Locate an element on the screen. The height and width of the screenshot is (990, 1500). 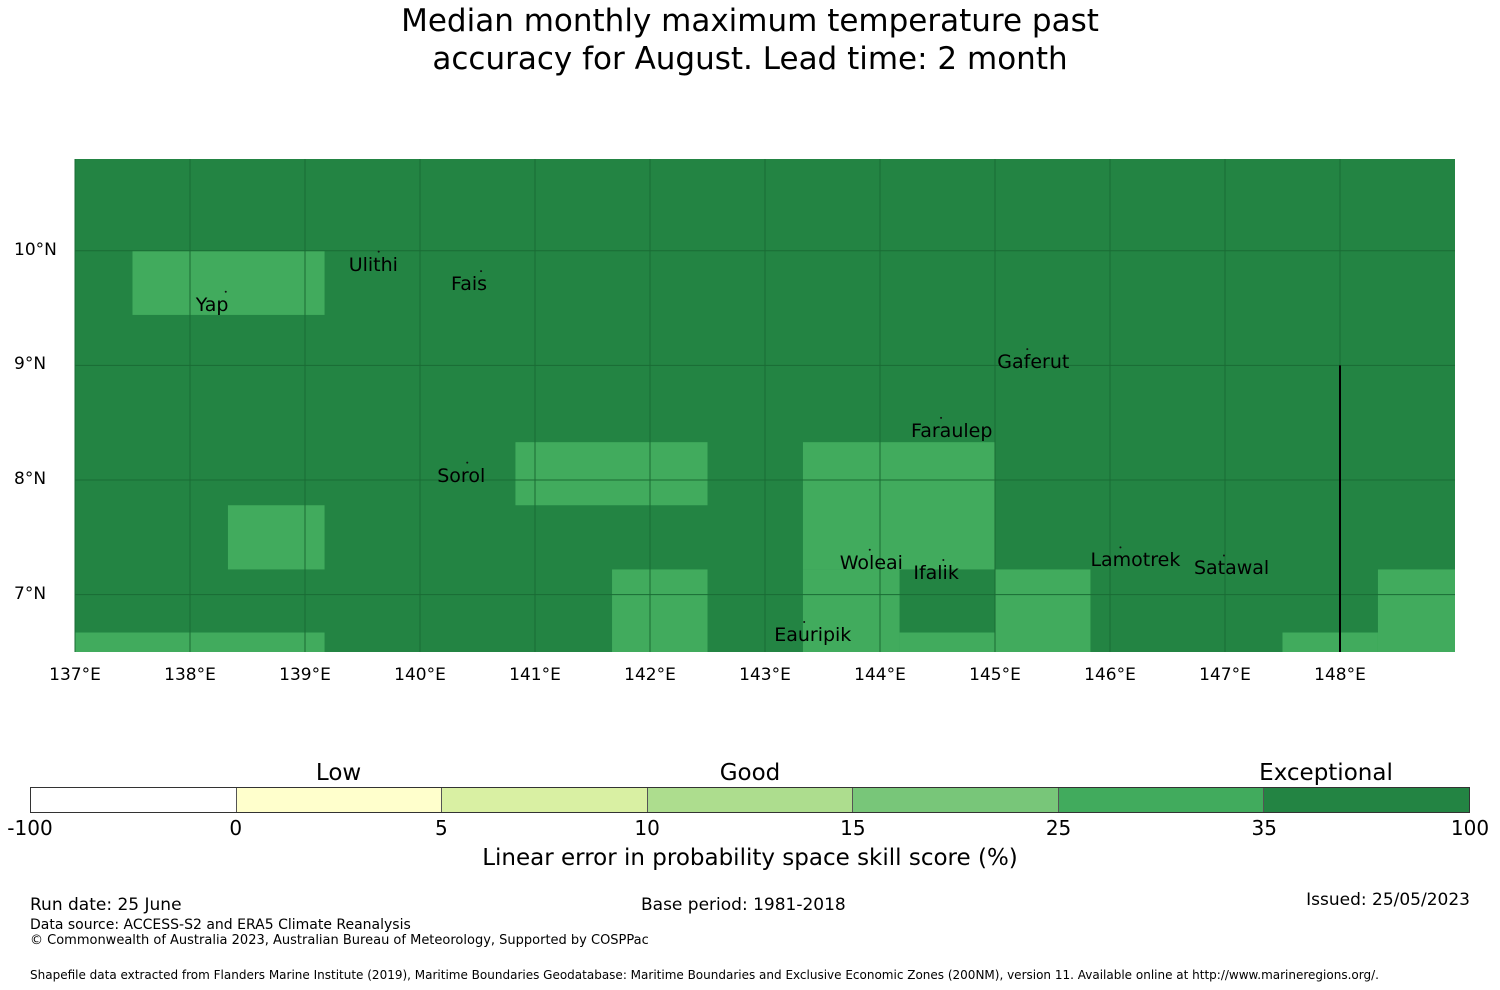
run-date: Run date: 25 June is located at coordinates (106, 905).